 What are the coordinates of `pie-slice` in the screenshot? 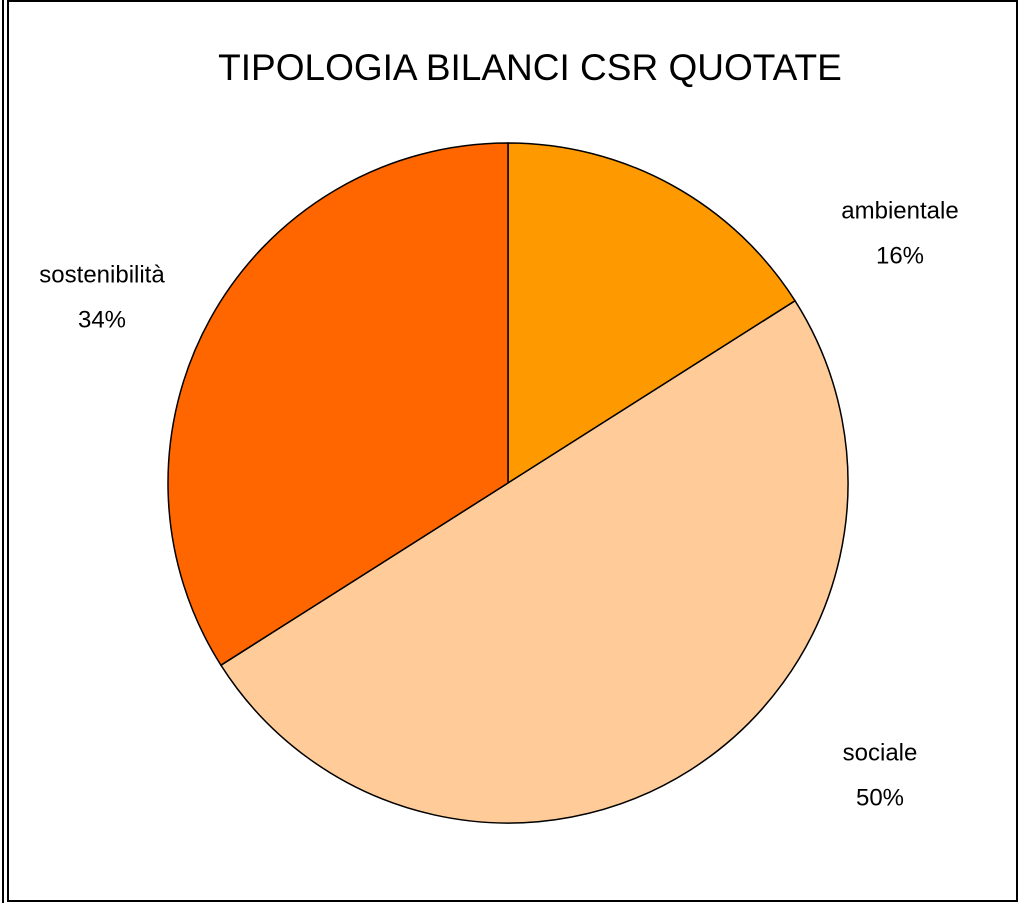 It's located at (652, 313).